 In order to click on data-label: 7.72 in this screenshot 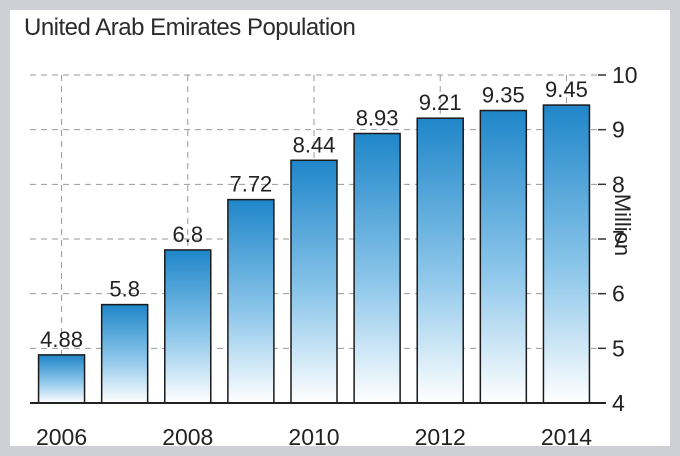, I will do `click(250, 184)`.